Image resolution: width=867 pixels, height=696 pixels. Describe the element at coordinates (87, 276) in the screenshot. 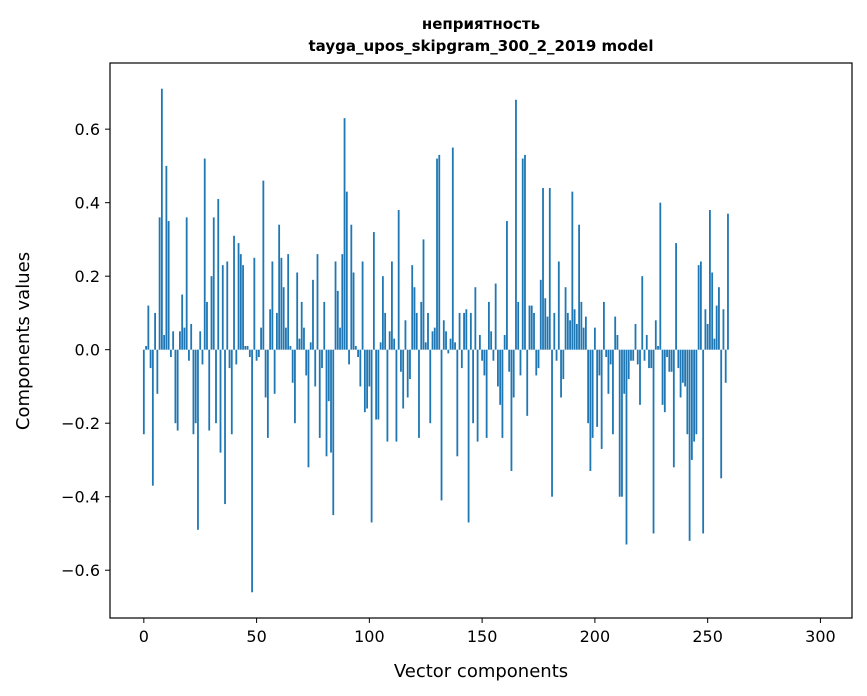

I see `y-tick-label: 0.2` at that location.